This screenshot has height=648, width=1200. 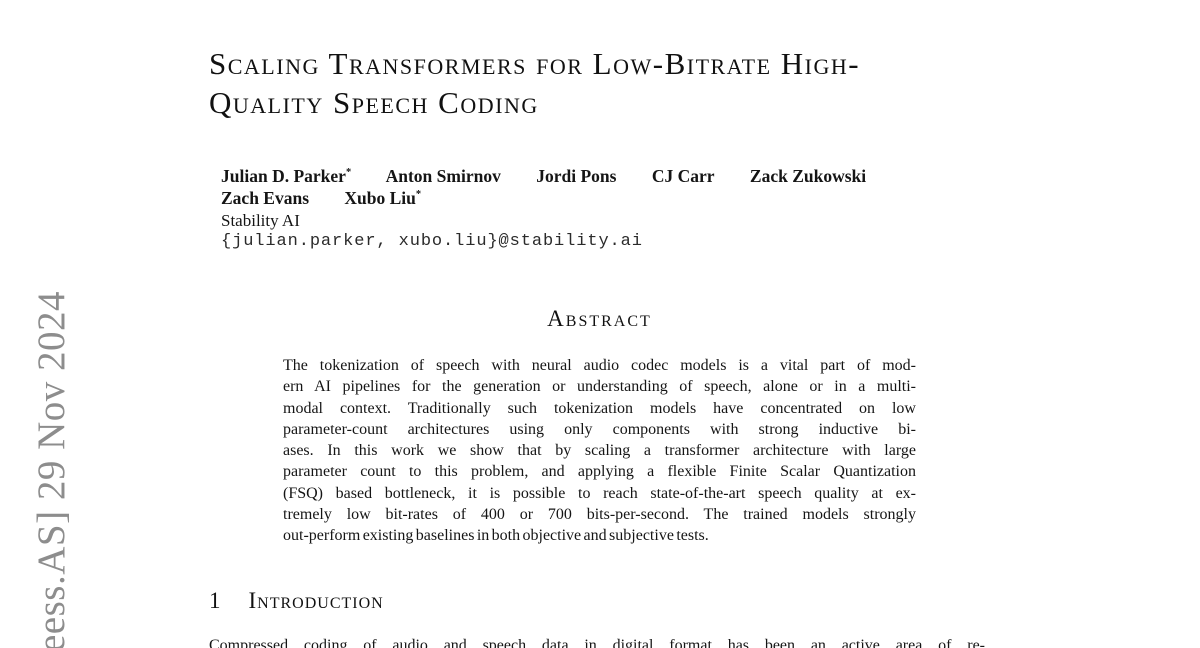 I want to click on author-line-2: Zach Evans Xubo Liu*, so click(x=543, y=198).